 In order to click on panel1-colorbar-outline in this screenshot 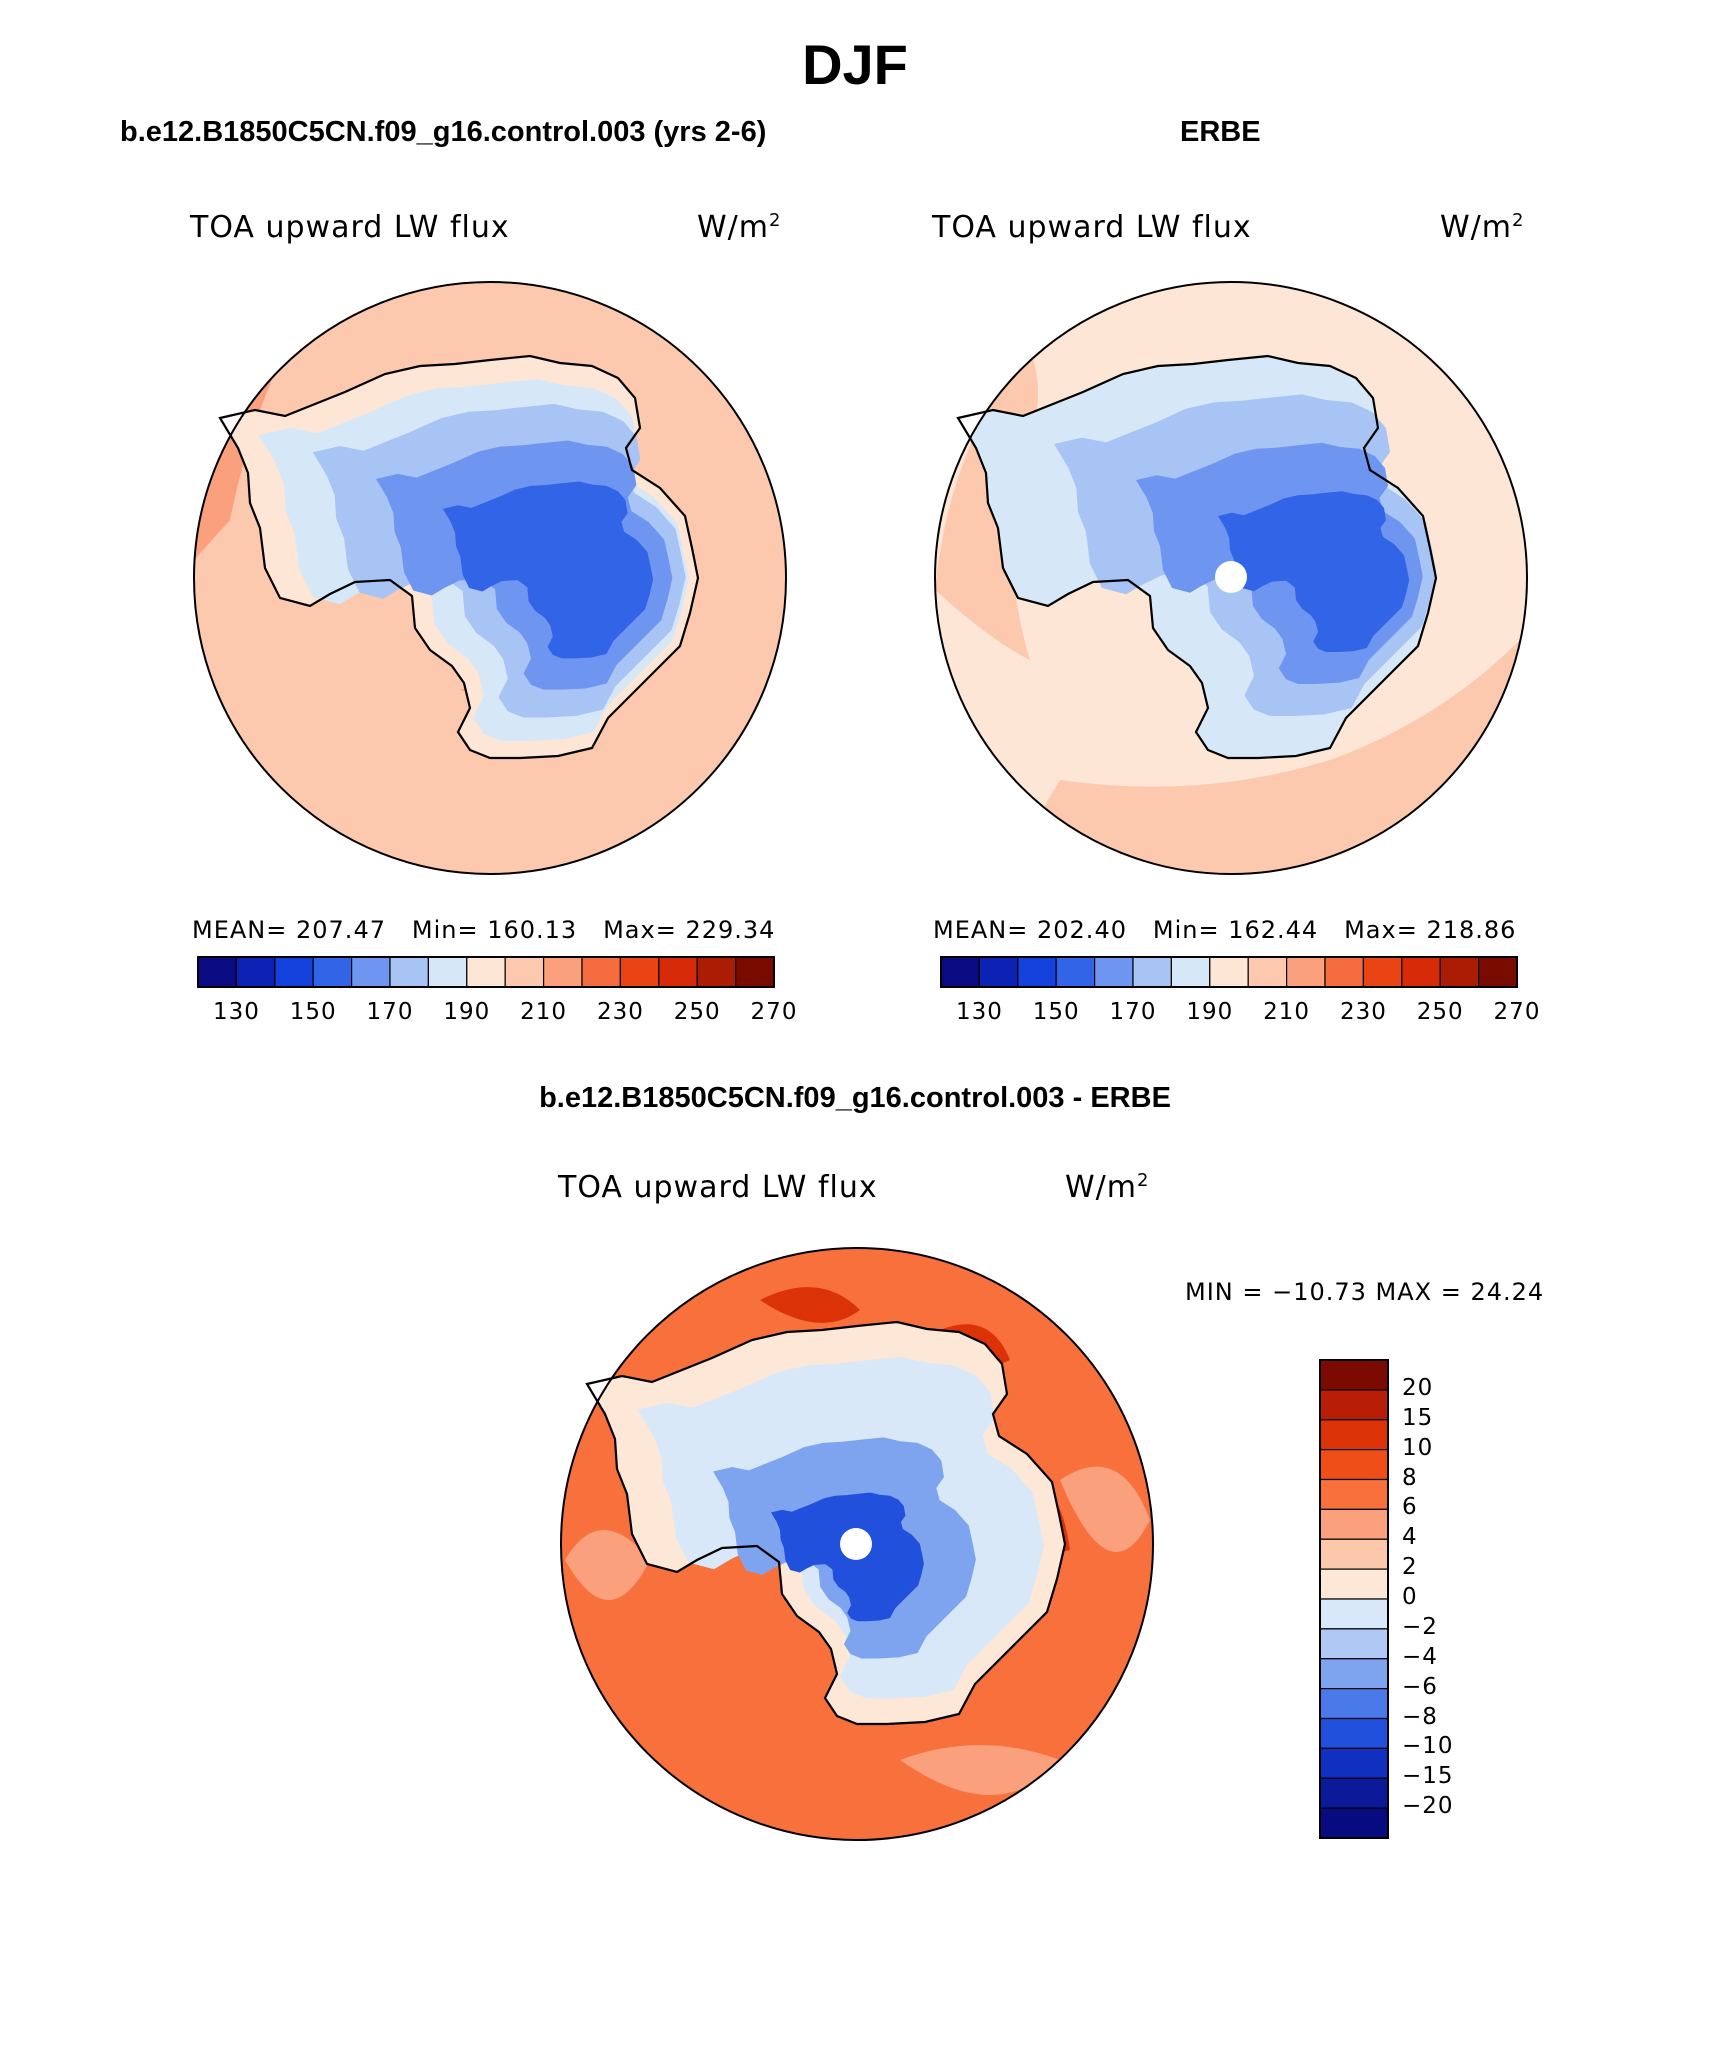, I will do `click(486, 972)`.